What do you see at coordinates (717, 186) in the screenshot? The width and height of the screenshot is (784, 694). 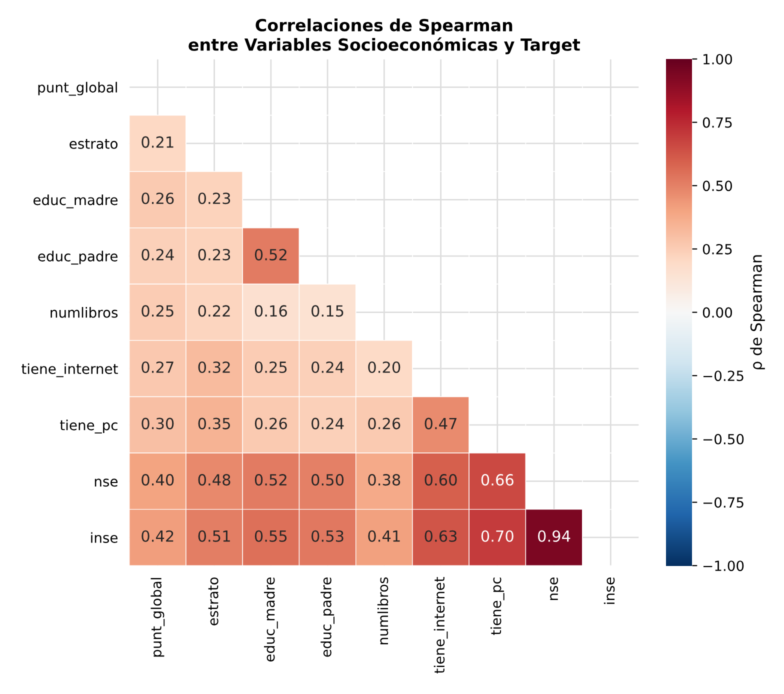 I see `color-bar-label: 0.50` at bounding box center [717, 186].